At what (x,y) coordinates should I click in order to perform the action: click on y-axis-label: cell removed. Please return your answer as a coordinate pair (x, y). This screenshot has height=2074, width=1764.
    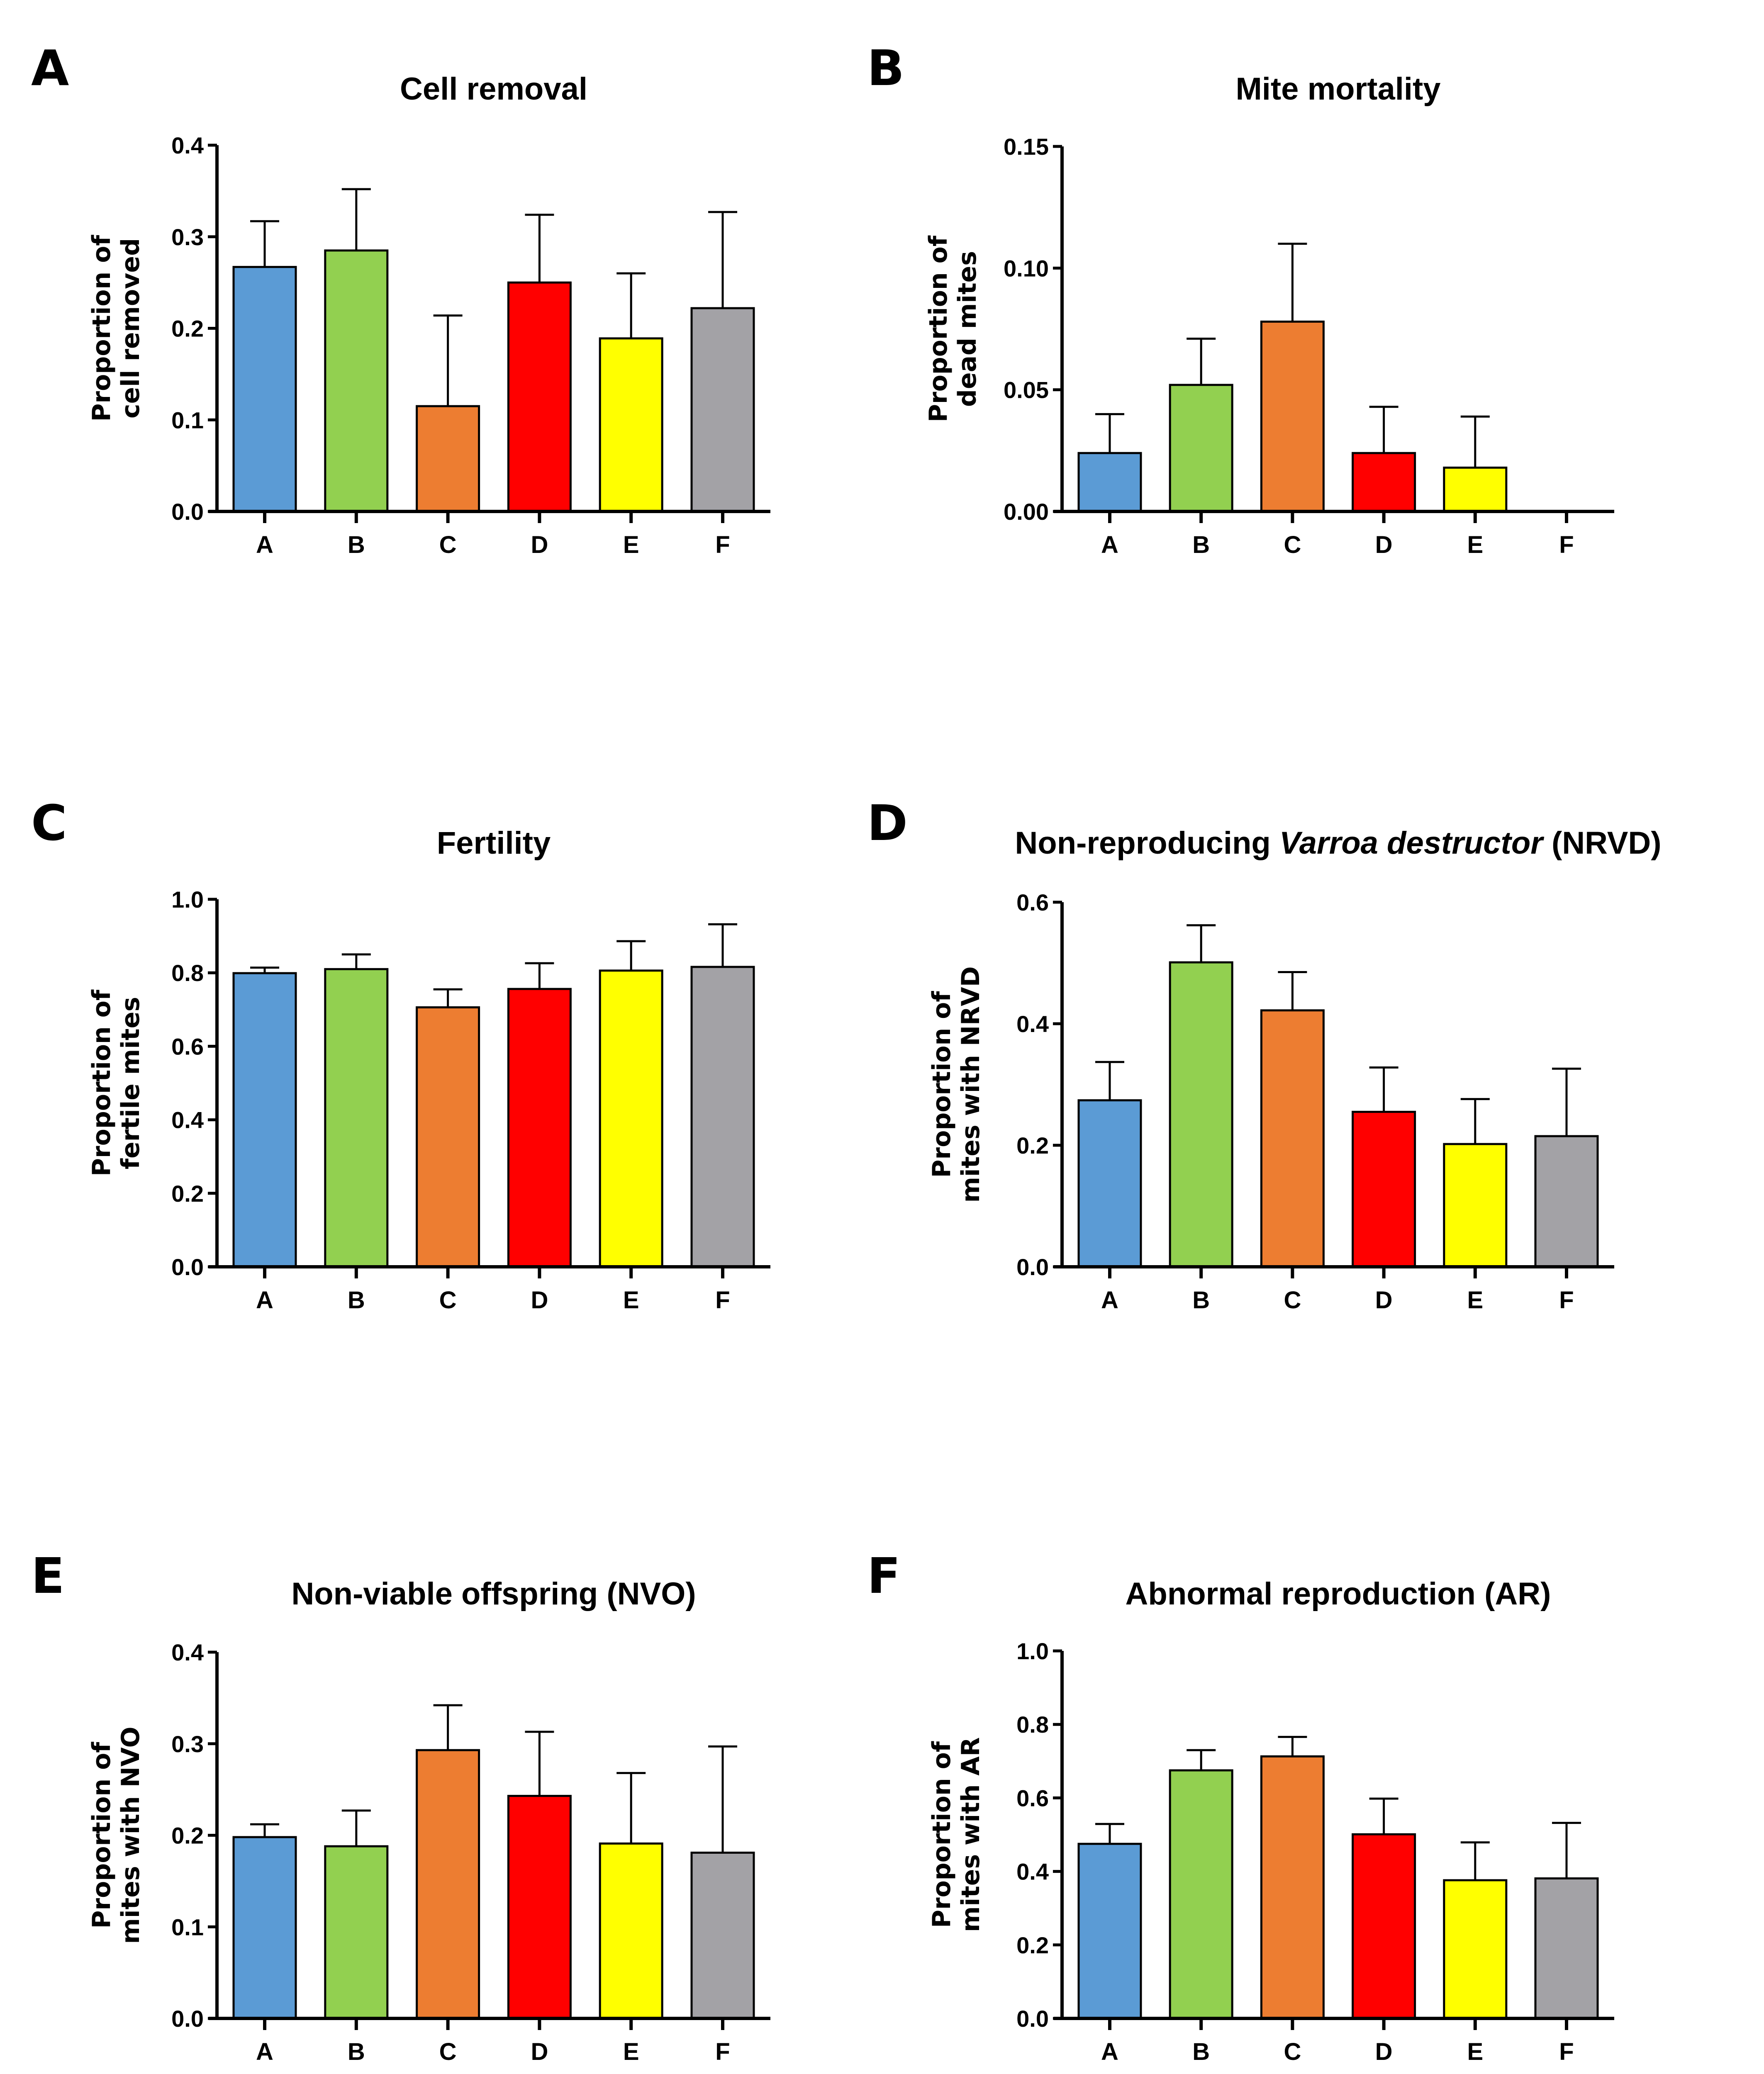
    Looking at the image, I should click on (130, 328).